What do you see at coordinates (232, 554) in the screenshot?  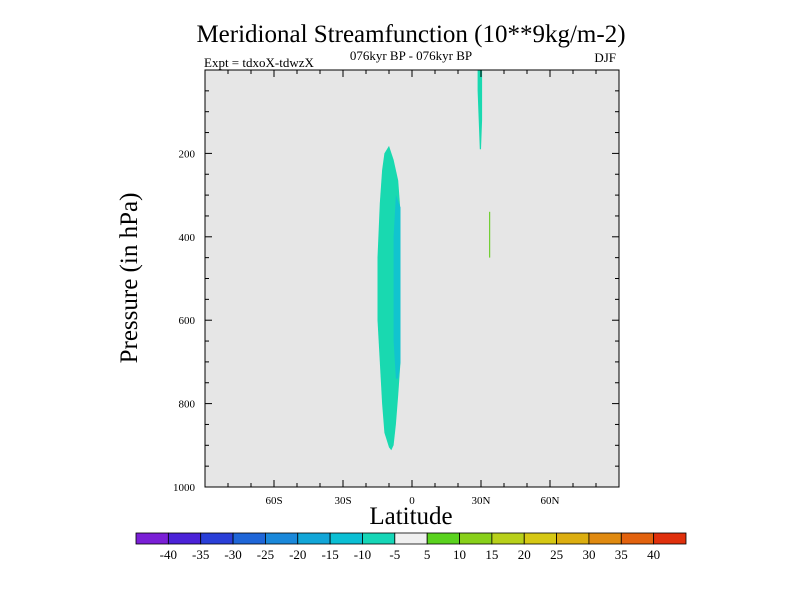 I see `colorbar-label: -30` at bounding box center [232, 554].